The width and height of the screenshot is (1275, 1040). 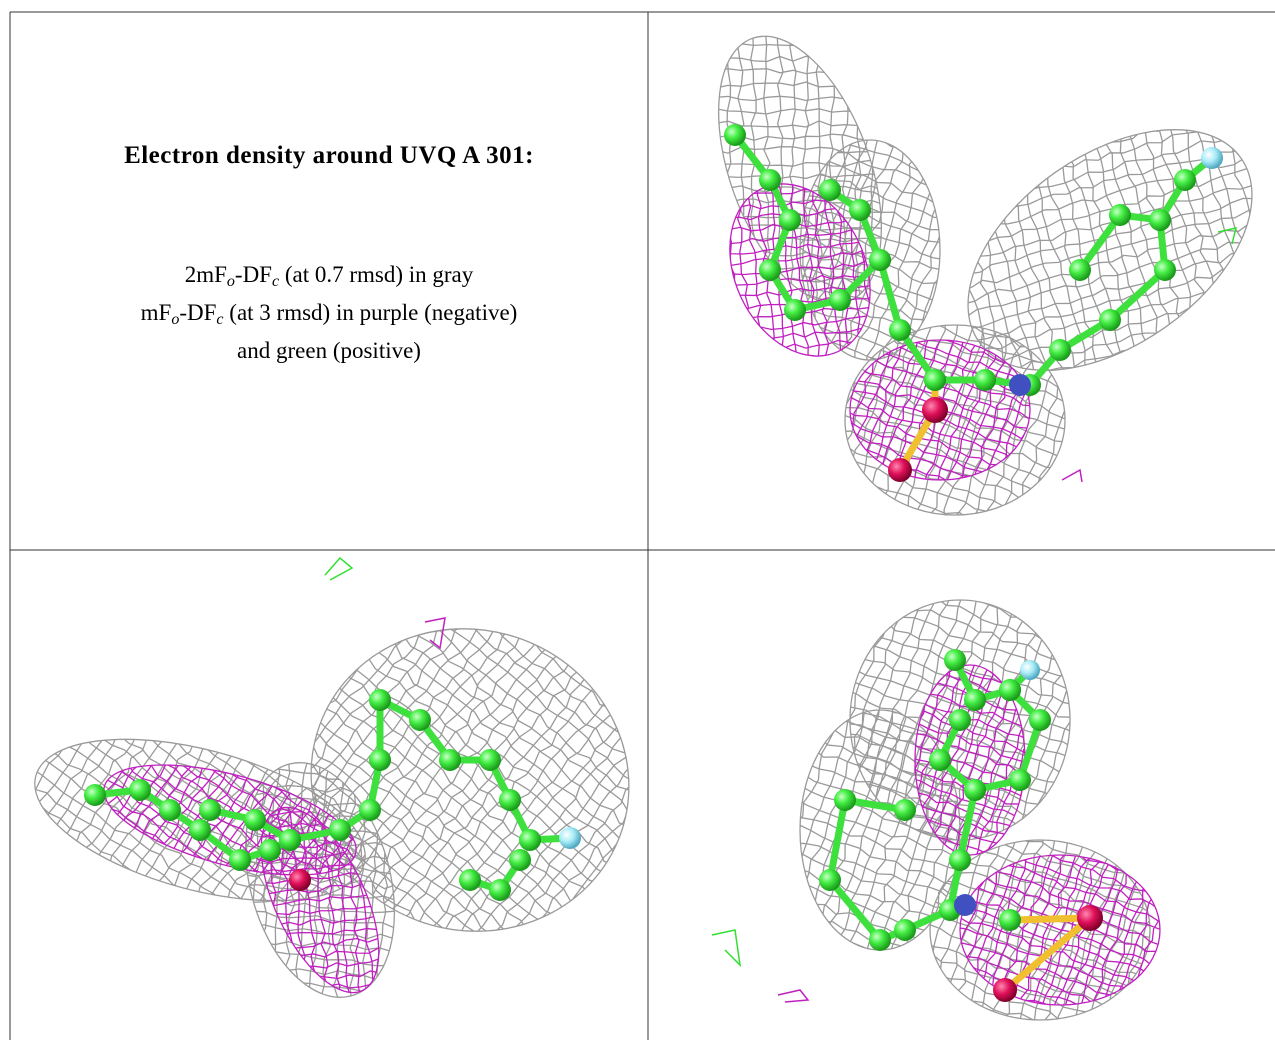 I want to click on stray-density, so click(x=793, y=996).